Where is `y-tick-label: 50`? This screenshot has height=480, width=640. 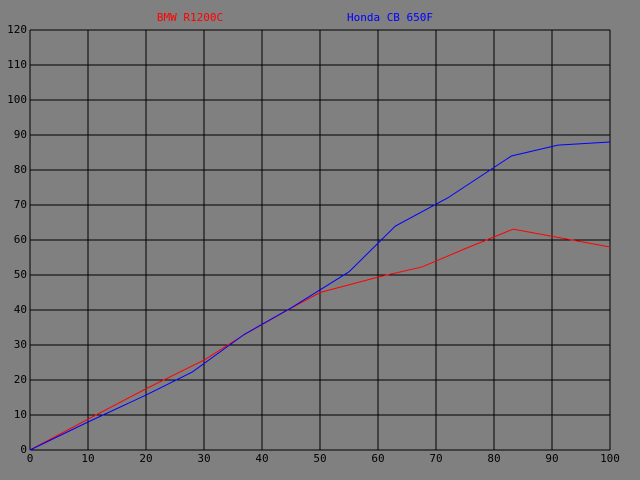
y-tick-label: 50 is located at coordinates (20, 274).